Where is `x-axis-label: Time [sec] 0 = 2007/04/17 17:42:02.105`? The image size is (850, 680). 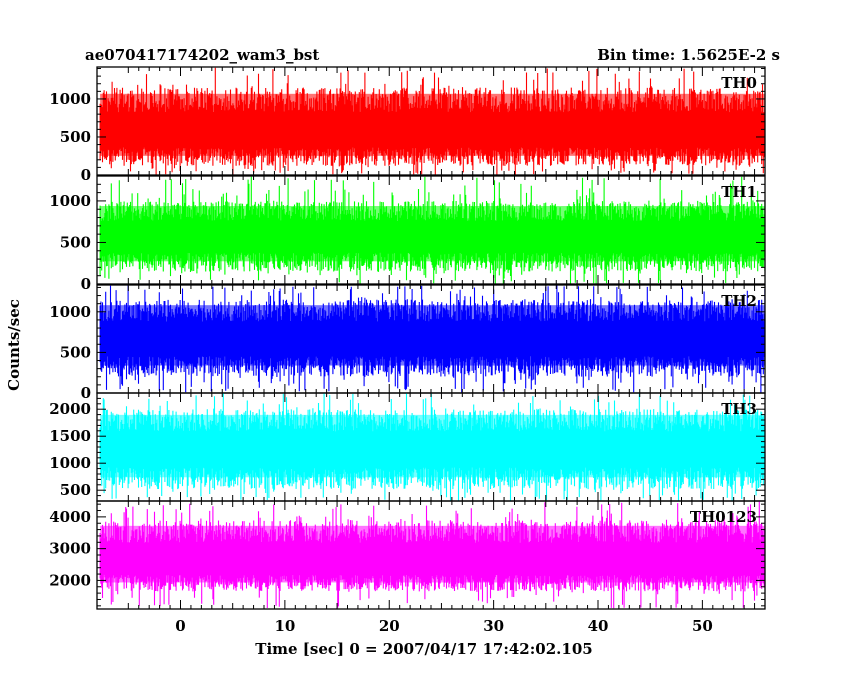
x-axis-label: Time [sec] 0 = 2007/04/17 17:42:02.105 is located at coordinates (423, 649).